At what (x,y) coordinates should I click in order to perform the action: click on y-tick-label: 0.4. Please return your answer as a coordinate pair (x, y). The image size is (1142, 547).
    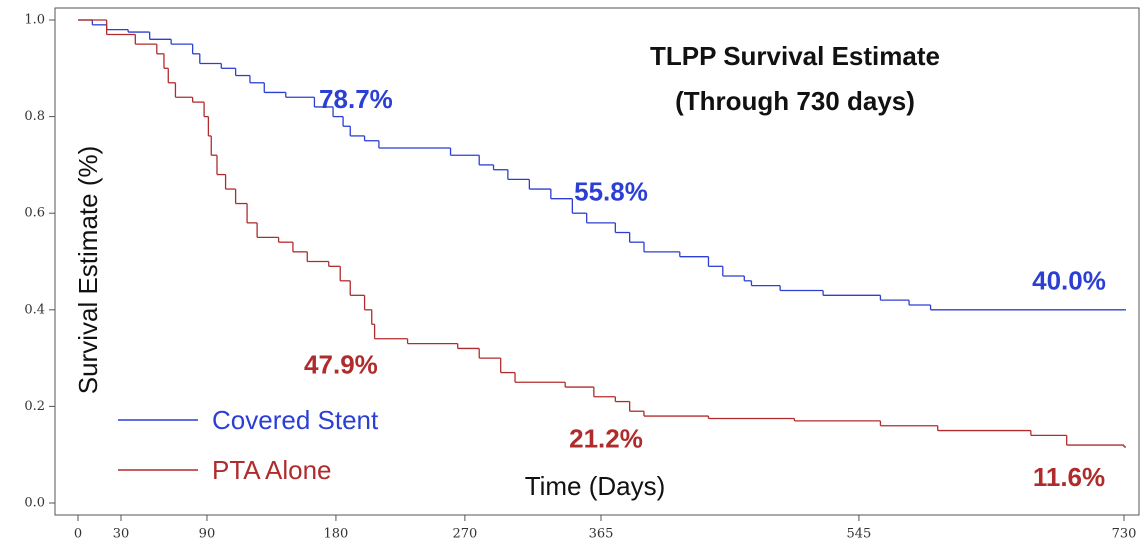
    Looking at the image, I should click on (34, 309).